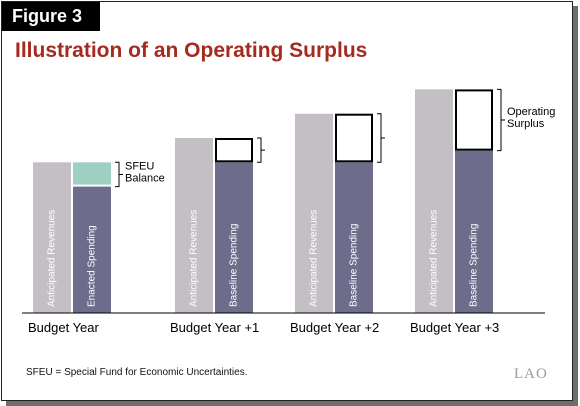 The image size is (580, 406). What do you see at coordinates (51, 16) in the screenshot?
I see `figure-label: Figure 3` at bounding box center [51, 16].